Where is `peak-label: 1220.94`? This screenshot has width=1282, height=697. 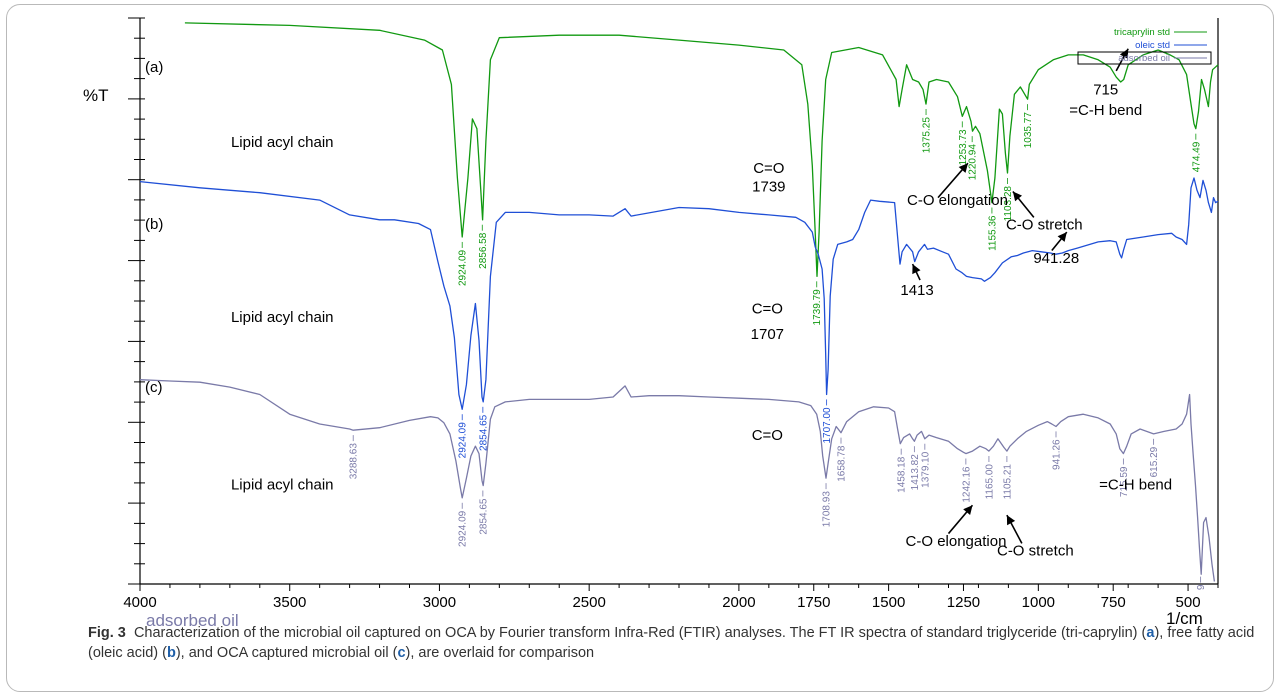
peak-label: 1220.94 is located at coordinates (973, 162).